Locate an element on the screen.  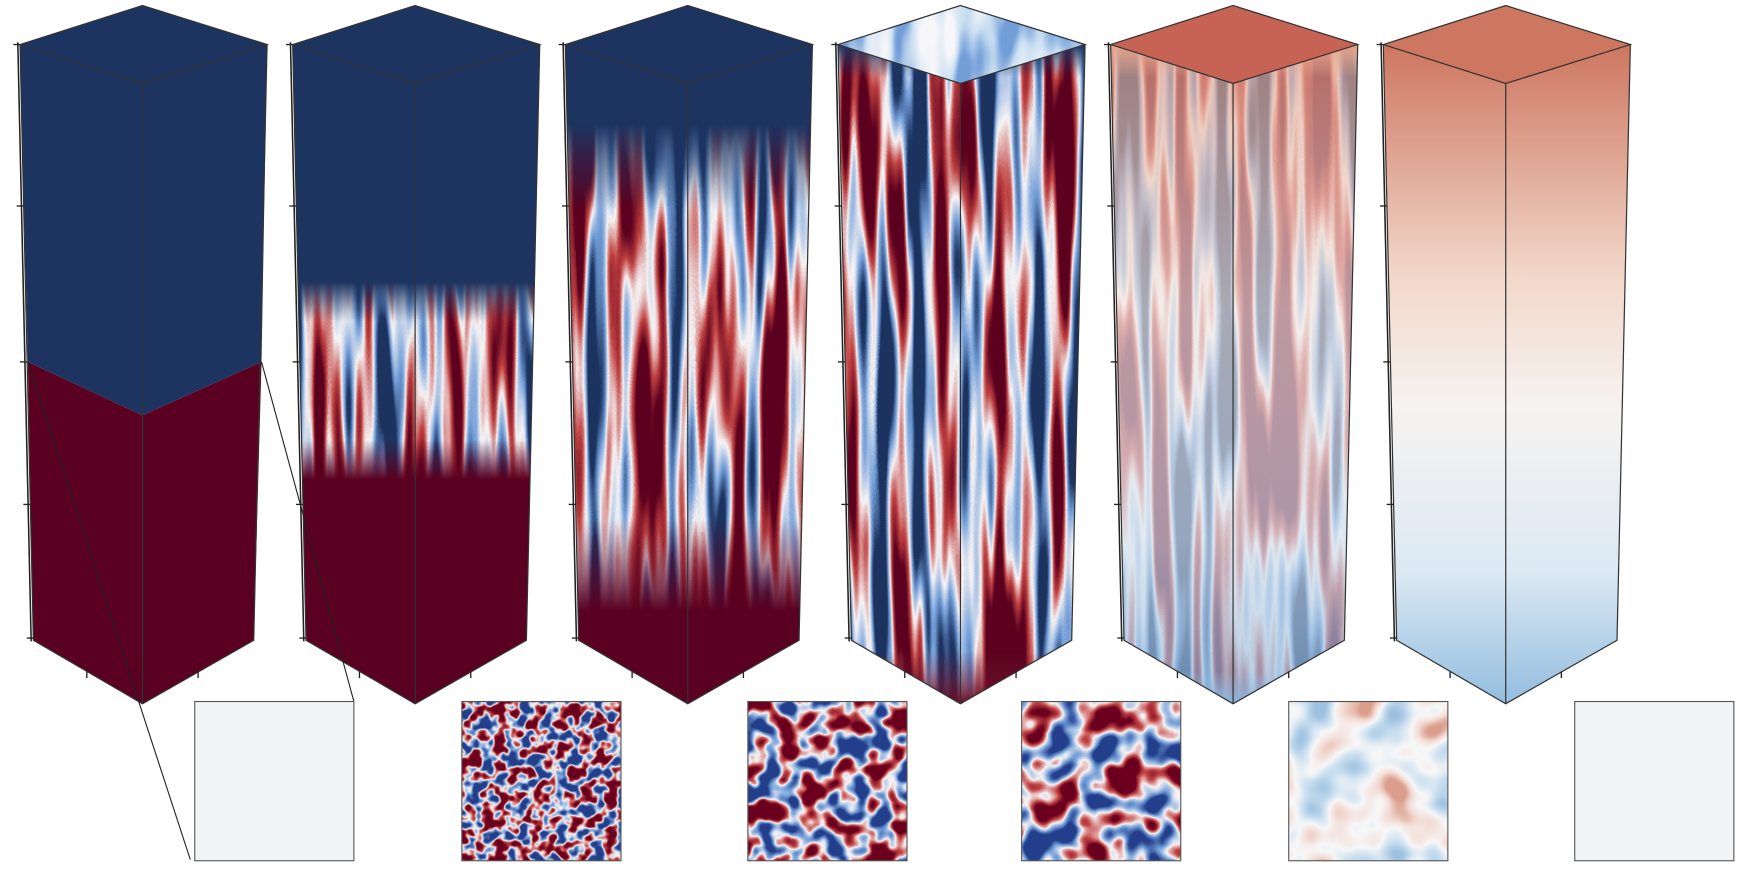
face-left is located at coordinates (1444, 374).